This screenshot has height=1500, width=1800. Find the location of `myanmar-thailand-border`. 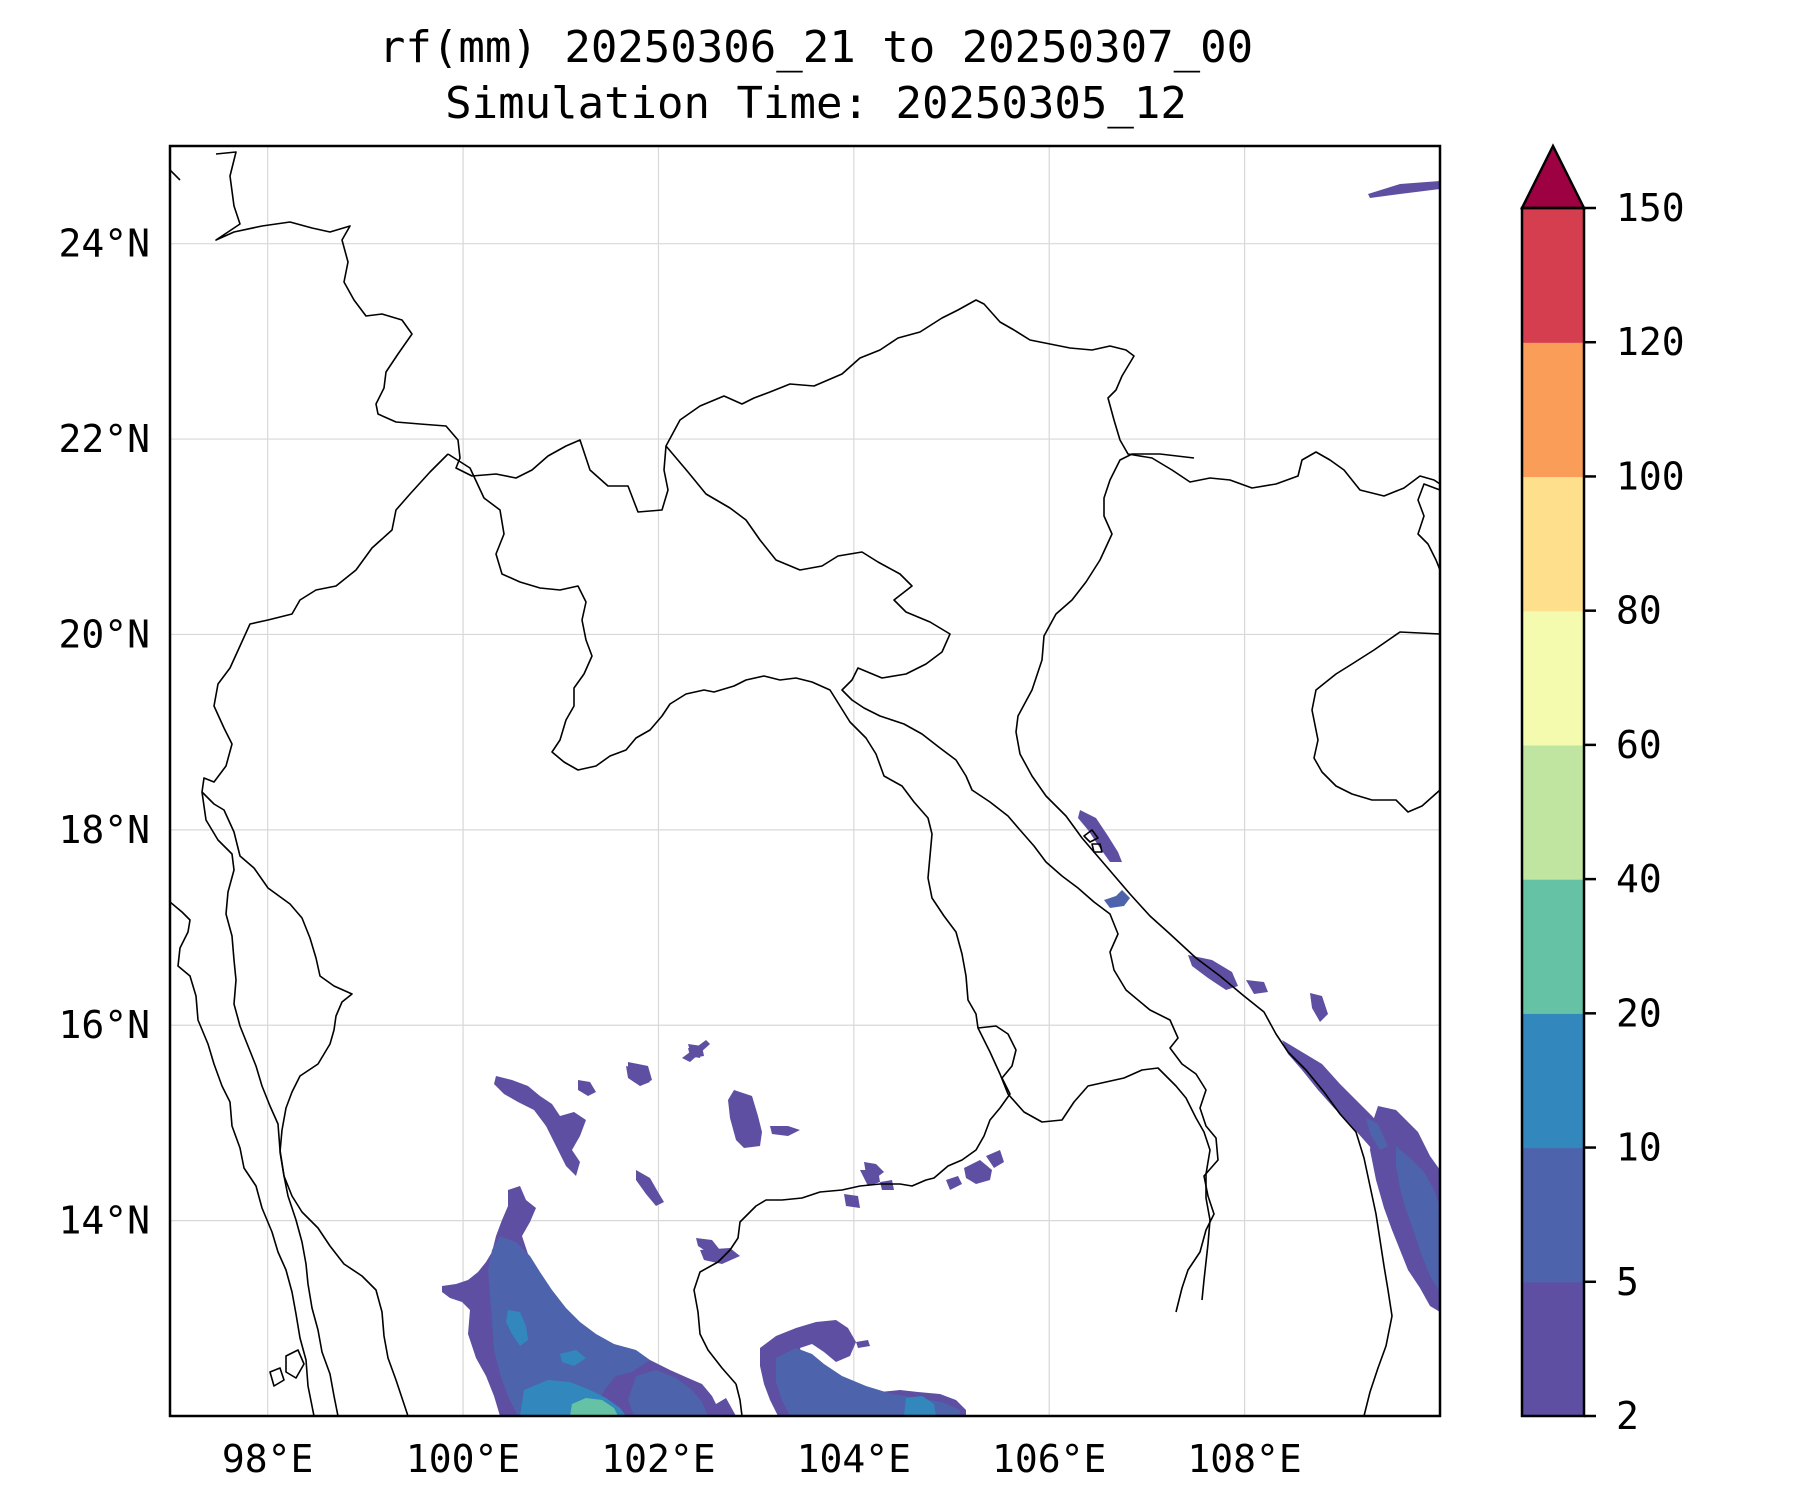

myanmar-thailand-border is located at coordinates (270, 1103).